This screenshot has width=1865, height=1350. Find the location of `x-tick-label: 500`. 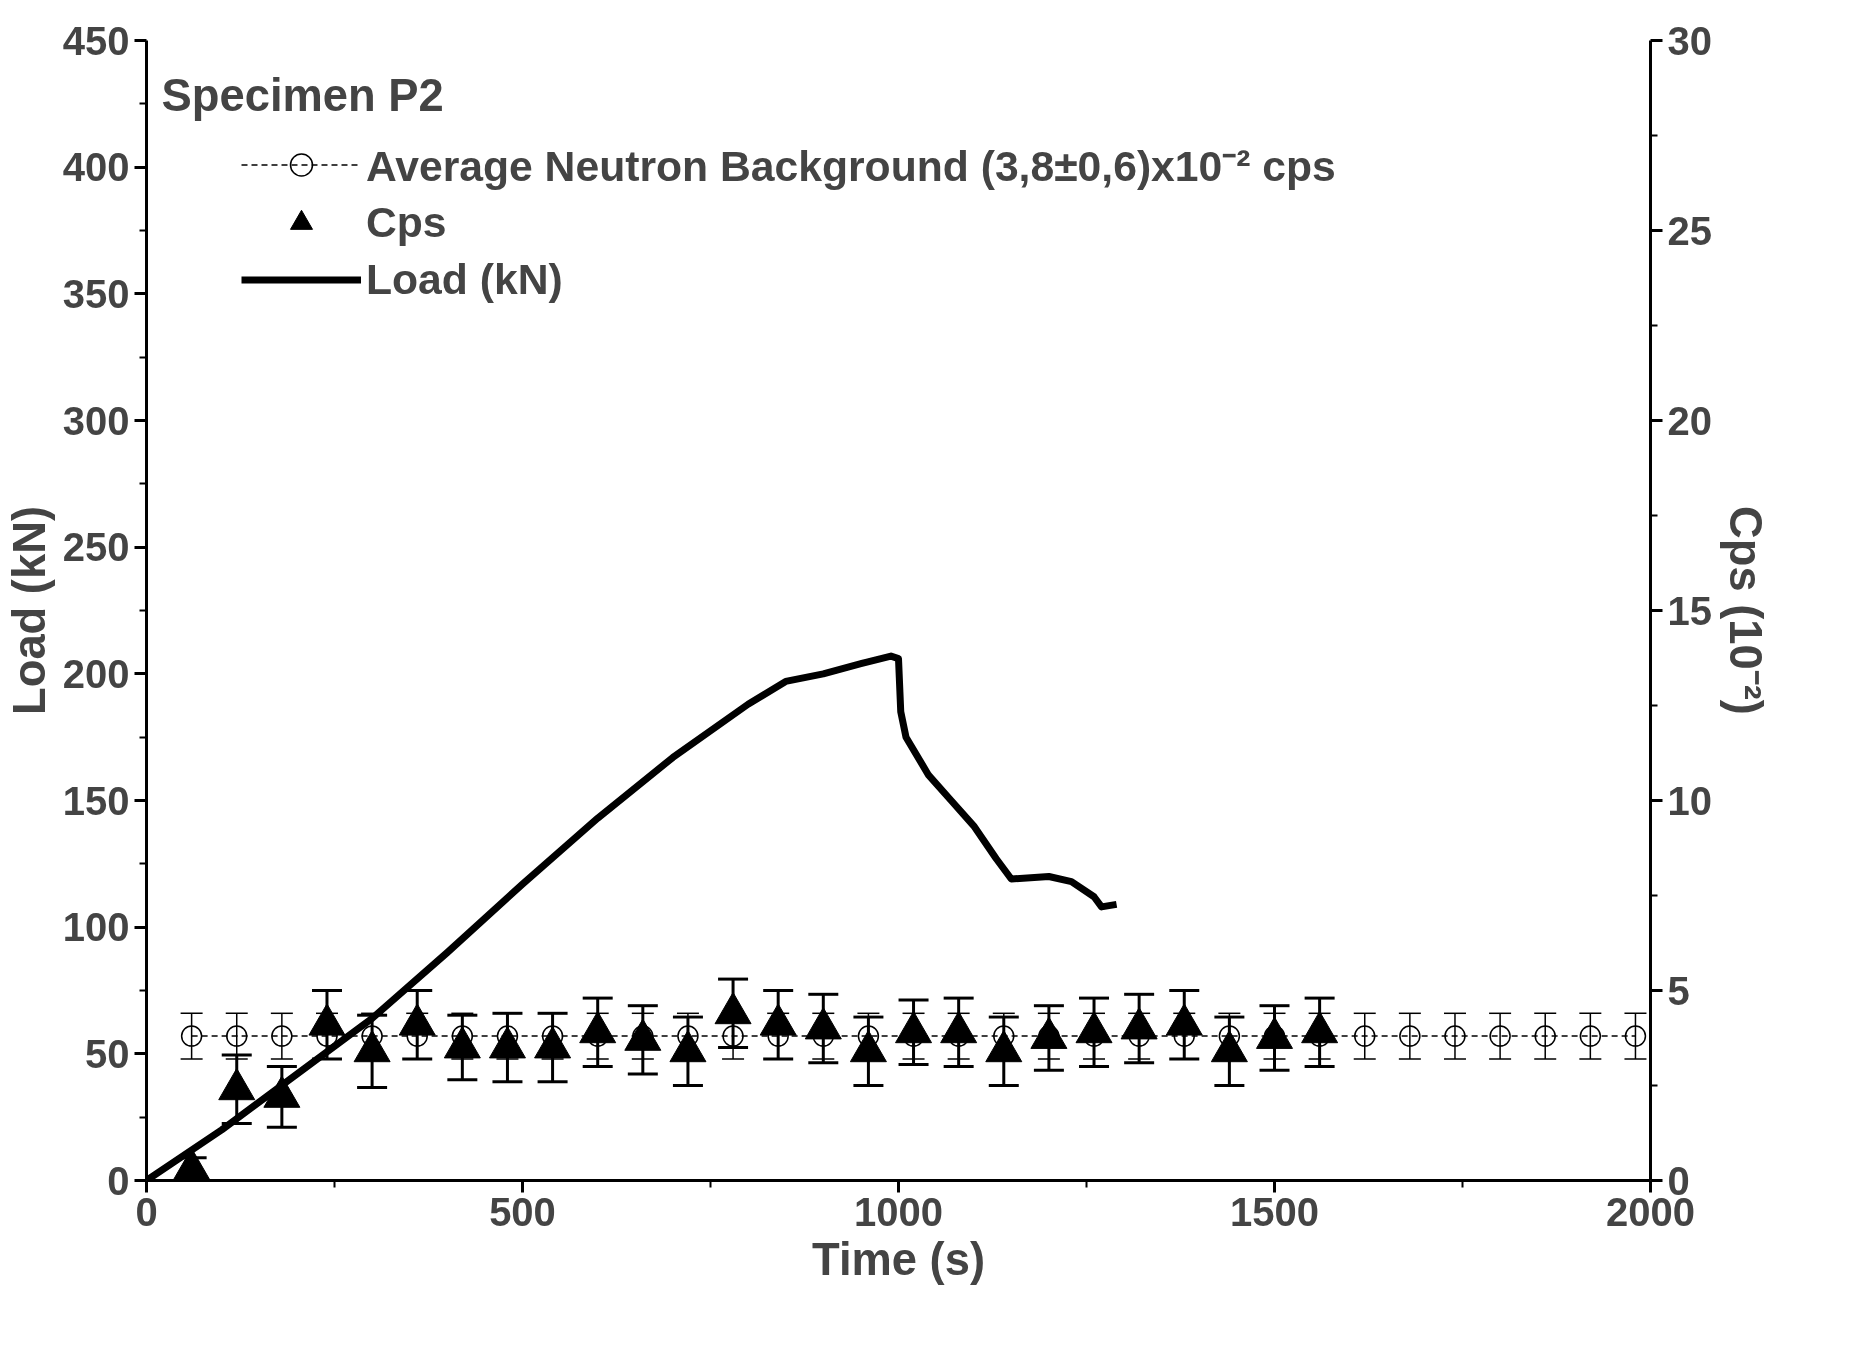

x-tick-label: 500 is located at coordinates (522, 1211).